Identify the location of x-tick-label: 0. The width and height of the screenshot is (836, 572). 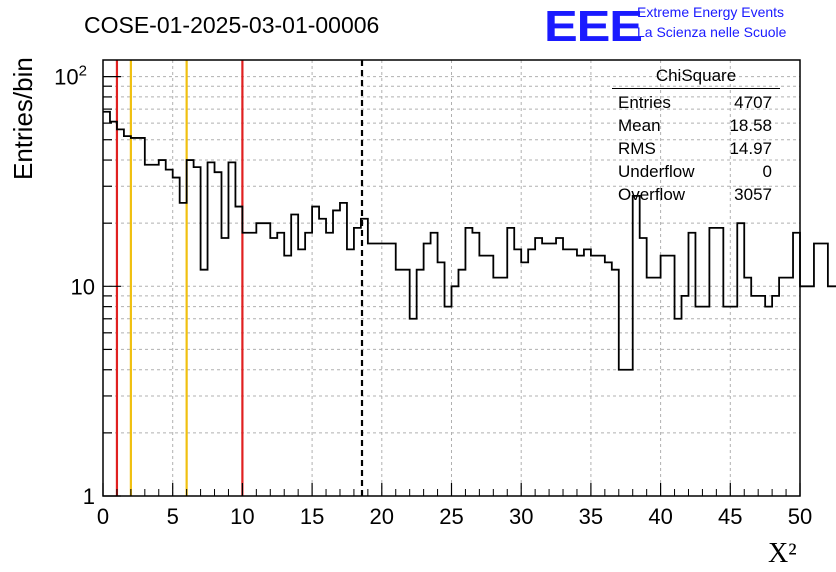
(103, 516).